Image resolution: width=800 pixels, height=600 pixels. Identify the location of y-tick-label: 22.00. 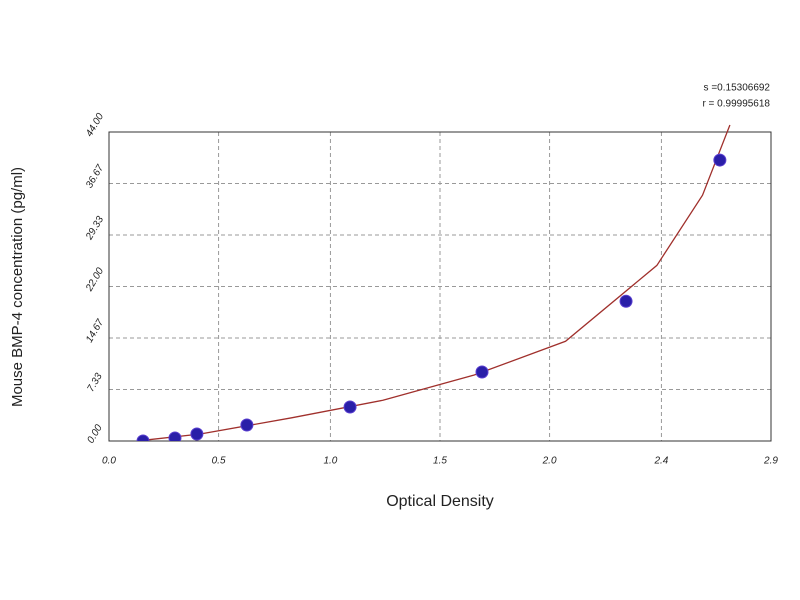
(95, 280).